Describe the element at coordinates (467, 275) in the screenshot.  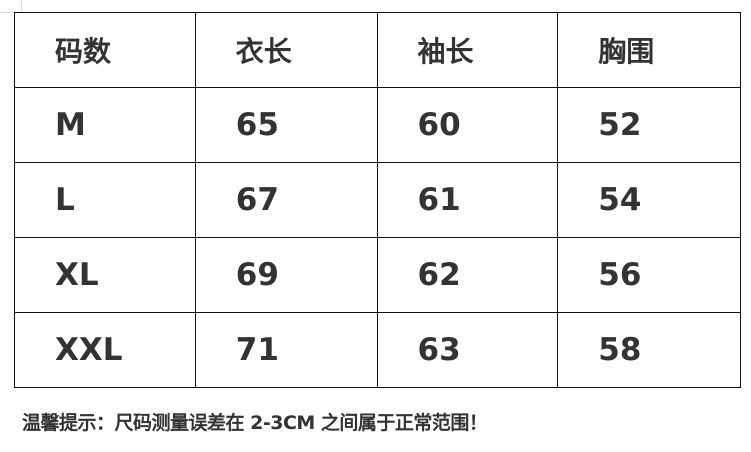
I see `cell-sleeve: 62` at that location.